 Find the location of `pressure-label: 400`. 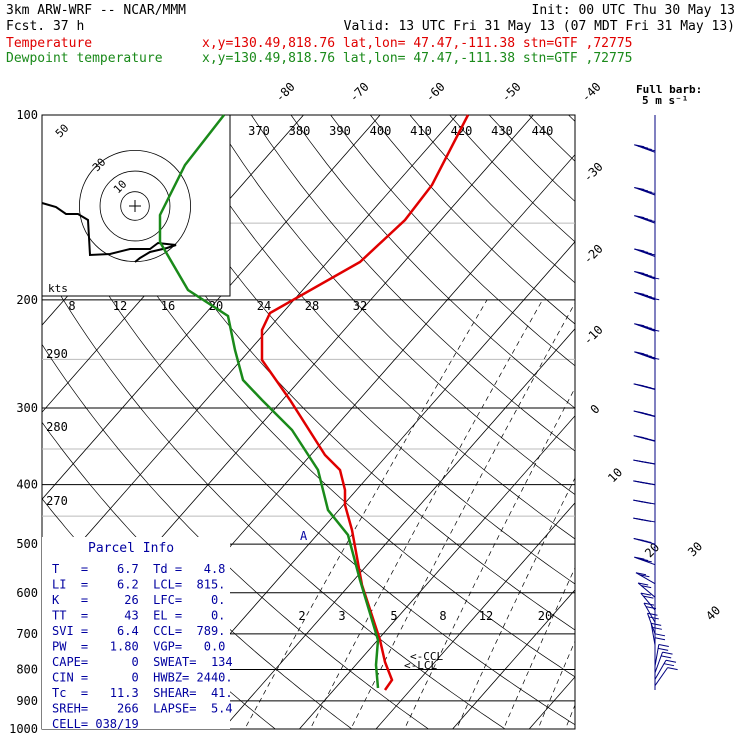

pressure-label: 400 is located at coordinates (27, 485).